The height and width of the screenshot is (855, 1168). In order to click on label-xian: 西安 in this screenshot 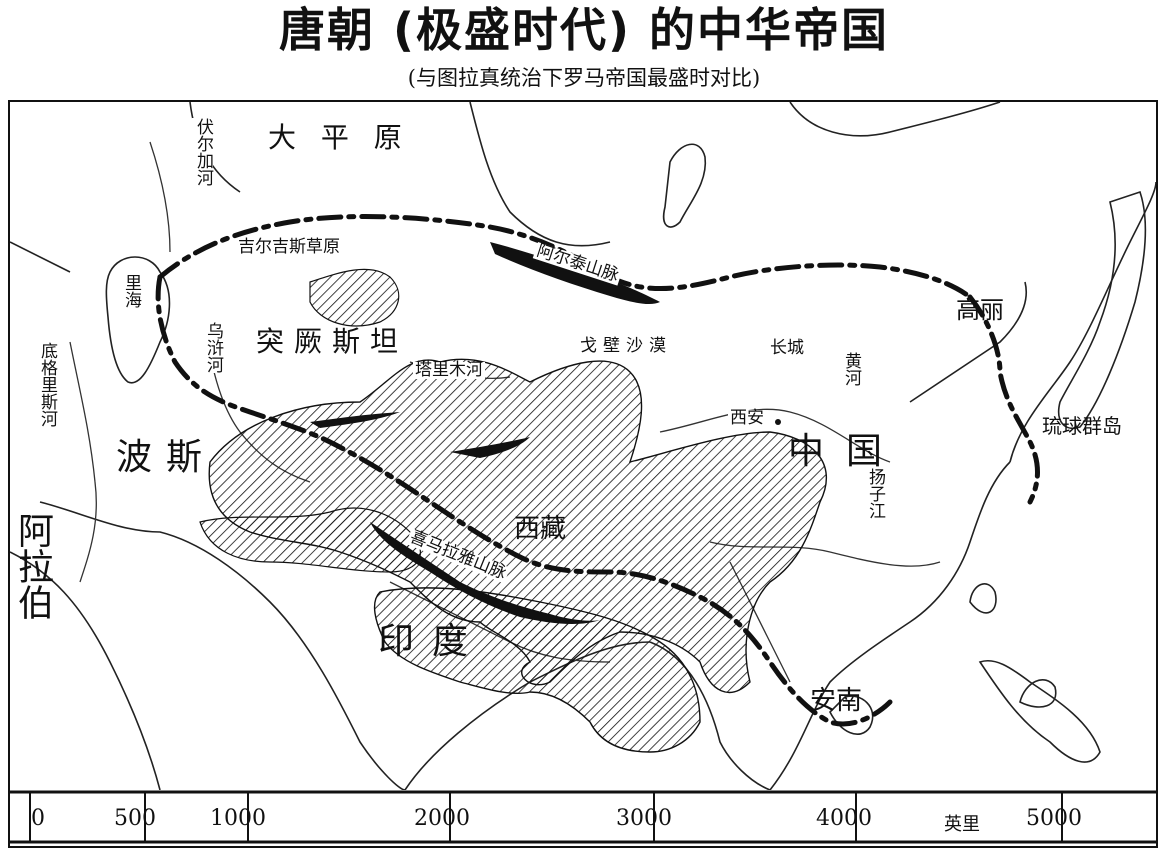, I will do `click(747, 418)`.